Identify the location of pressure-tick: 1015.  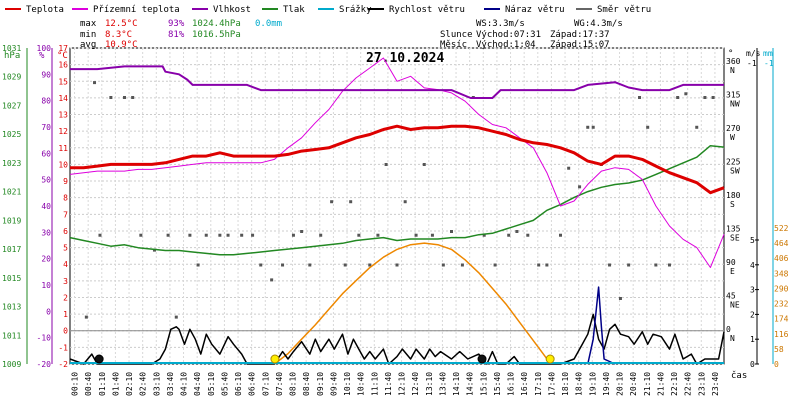
(11, 278).